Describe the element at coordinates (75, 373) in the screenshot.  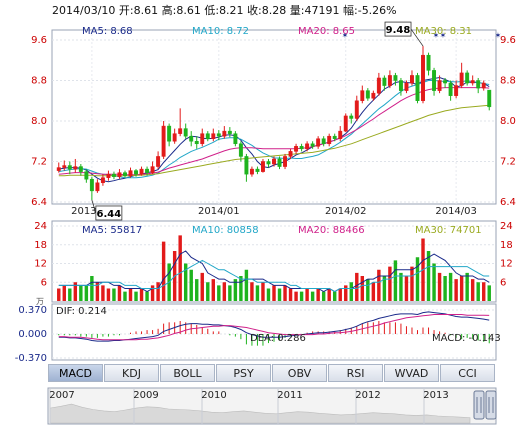
I see `tab-macd: MACD` at that location.